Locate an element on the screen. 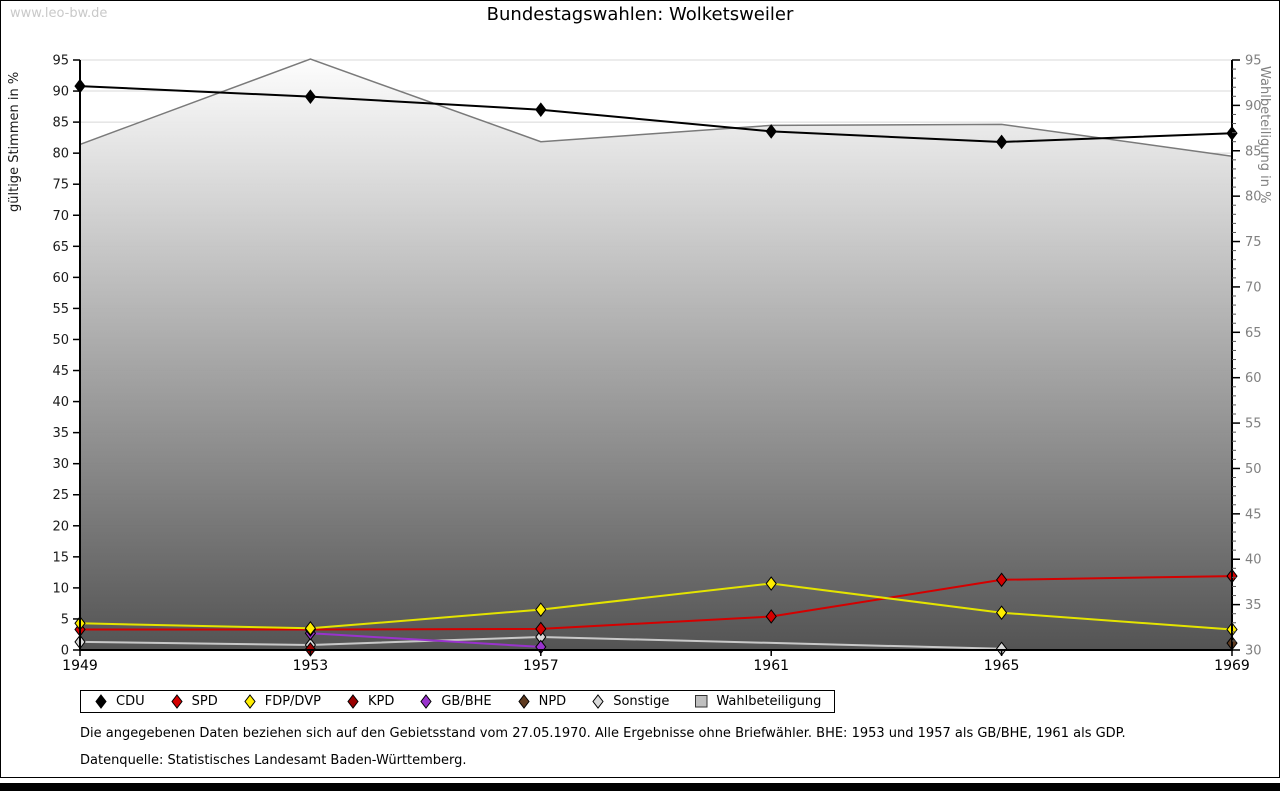 The height and width of the screenshot is (791, 1280). left-tick-label: 95 is located at coordinates (60, 61).